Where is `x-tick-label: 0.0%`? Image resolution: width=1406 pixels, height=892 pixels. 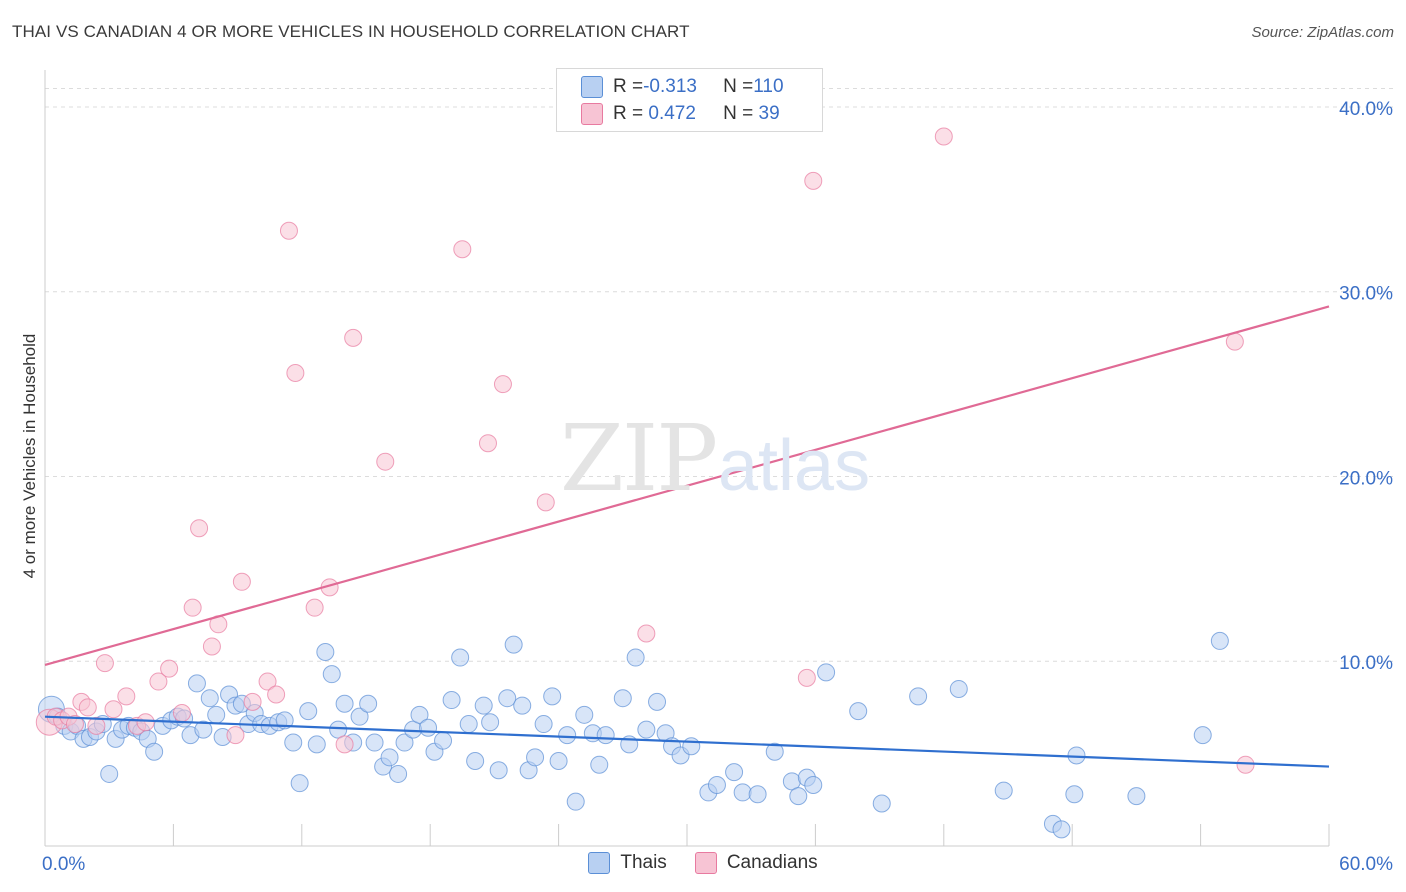
x-tick-label: 0.0% is located at coordinates (63, 864).